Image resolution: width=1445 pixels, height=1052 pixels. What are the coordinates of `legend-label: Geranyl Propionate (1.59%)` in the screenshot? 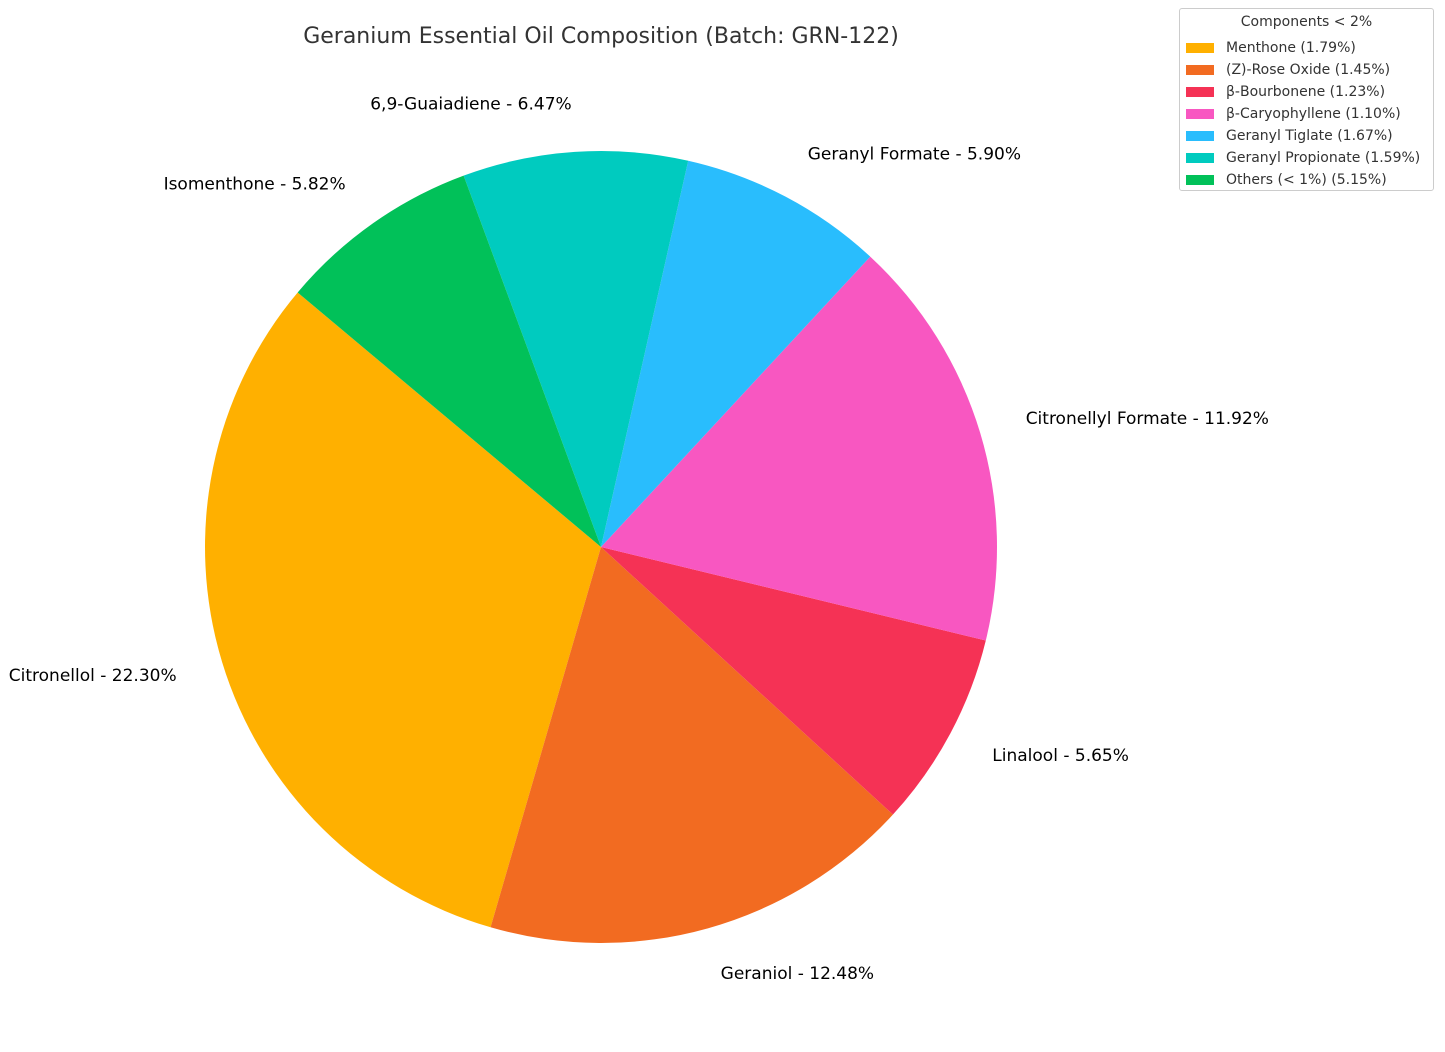 It's located at (1323, 158).